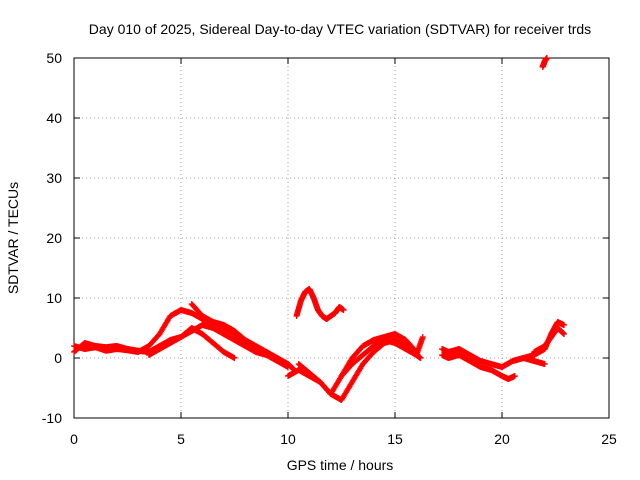  Describe the element at coordinates (320, 304) in the screenshot. I see `series-sat-h` at that location.